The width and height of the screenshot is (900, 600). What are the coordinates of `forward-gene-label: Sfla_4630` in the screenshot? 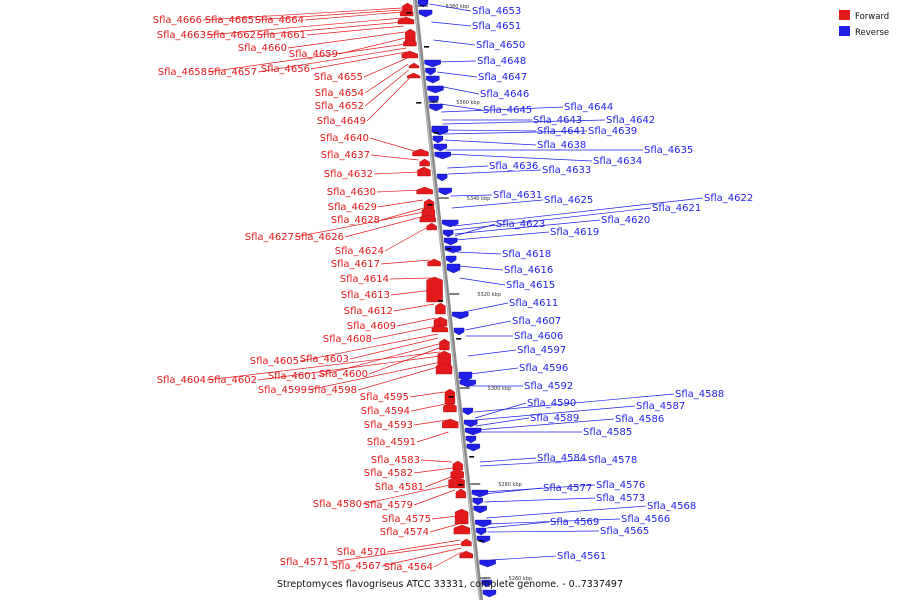 It's located at (351, 192).